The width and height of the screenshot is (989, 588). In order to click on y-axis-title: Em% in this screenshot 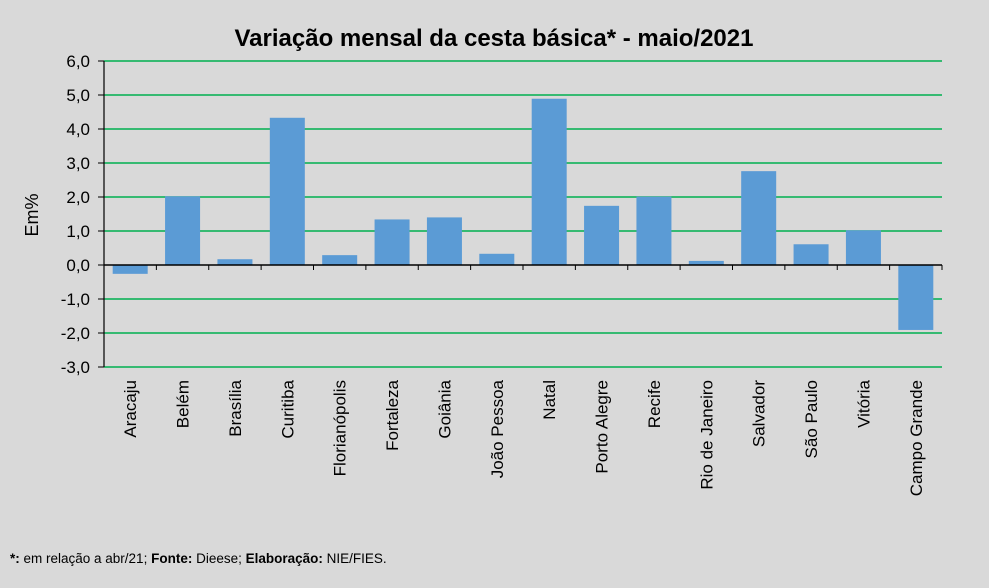, I will do `click(32, 214)`.